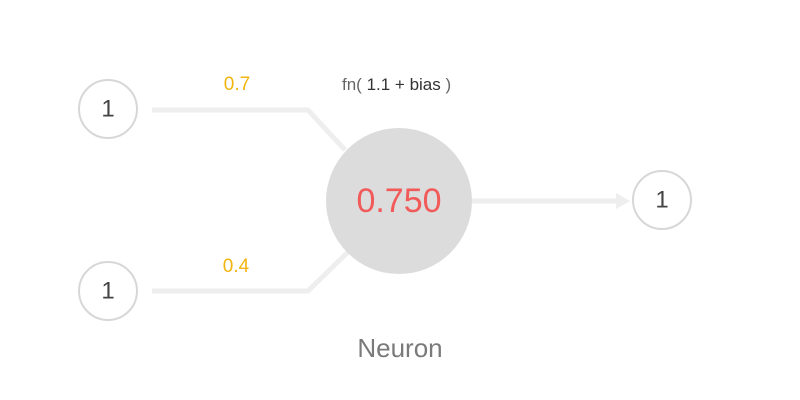 The height and width of the screenshot is (400, 800). I want to click on input-node-2: 1, so click(108, 291).